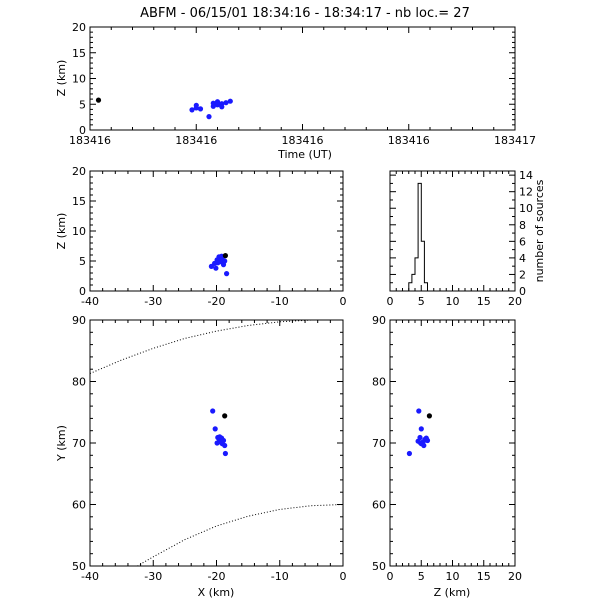  Describe the element at coordinates (522, 225) in the screenshot. I see `y-tick-label: 8` at that location.